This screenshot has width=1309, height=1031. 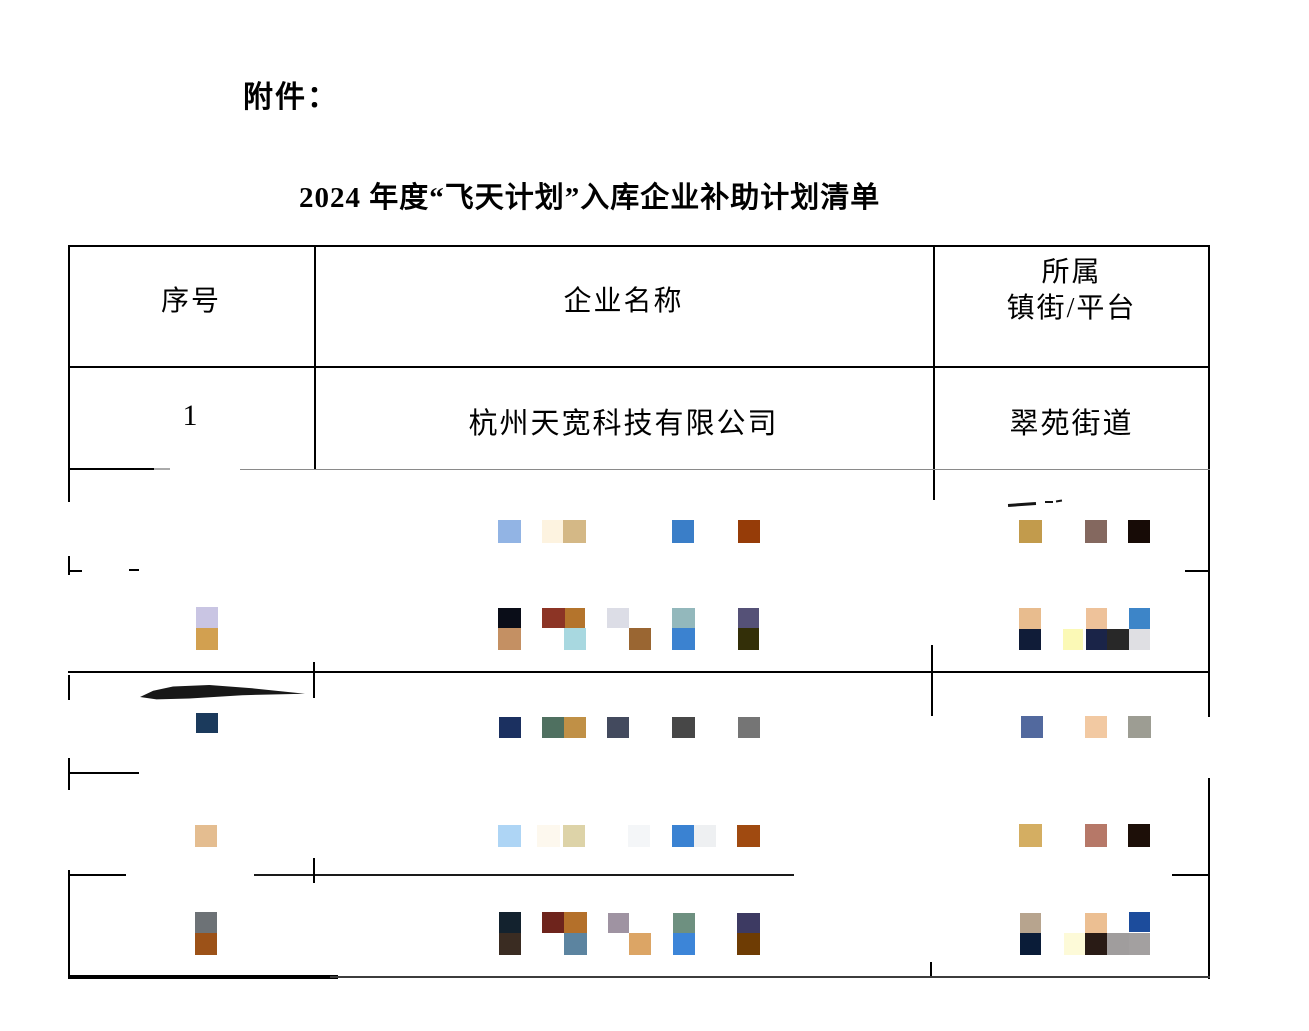 What do you see at coordinates (1071, 308) in the screenshot?
I see `header-cell-district-line2: 镇街/平台` at bounding box center [1071, 308].